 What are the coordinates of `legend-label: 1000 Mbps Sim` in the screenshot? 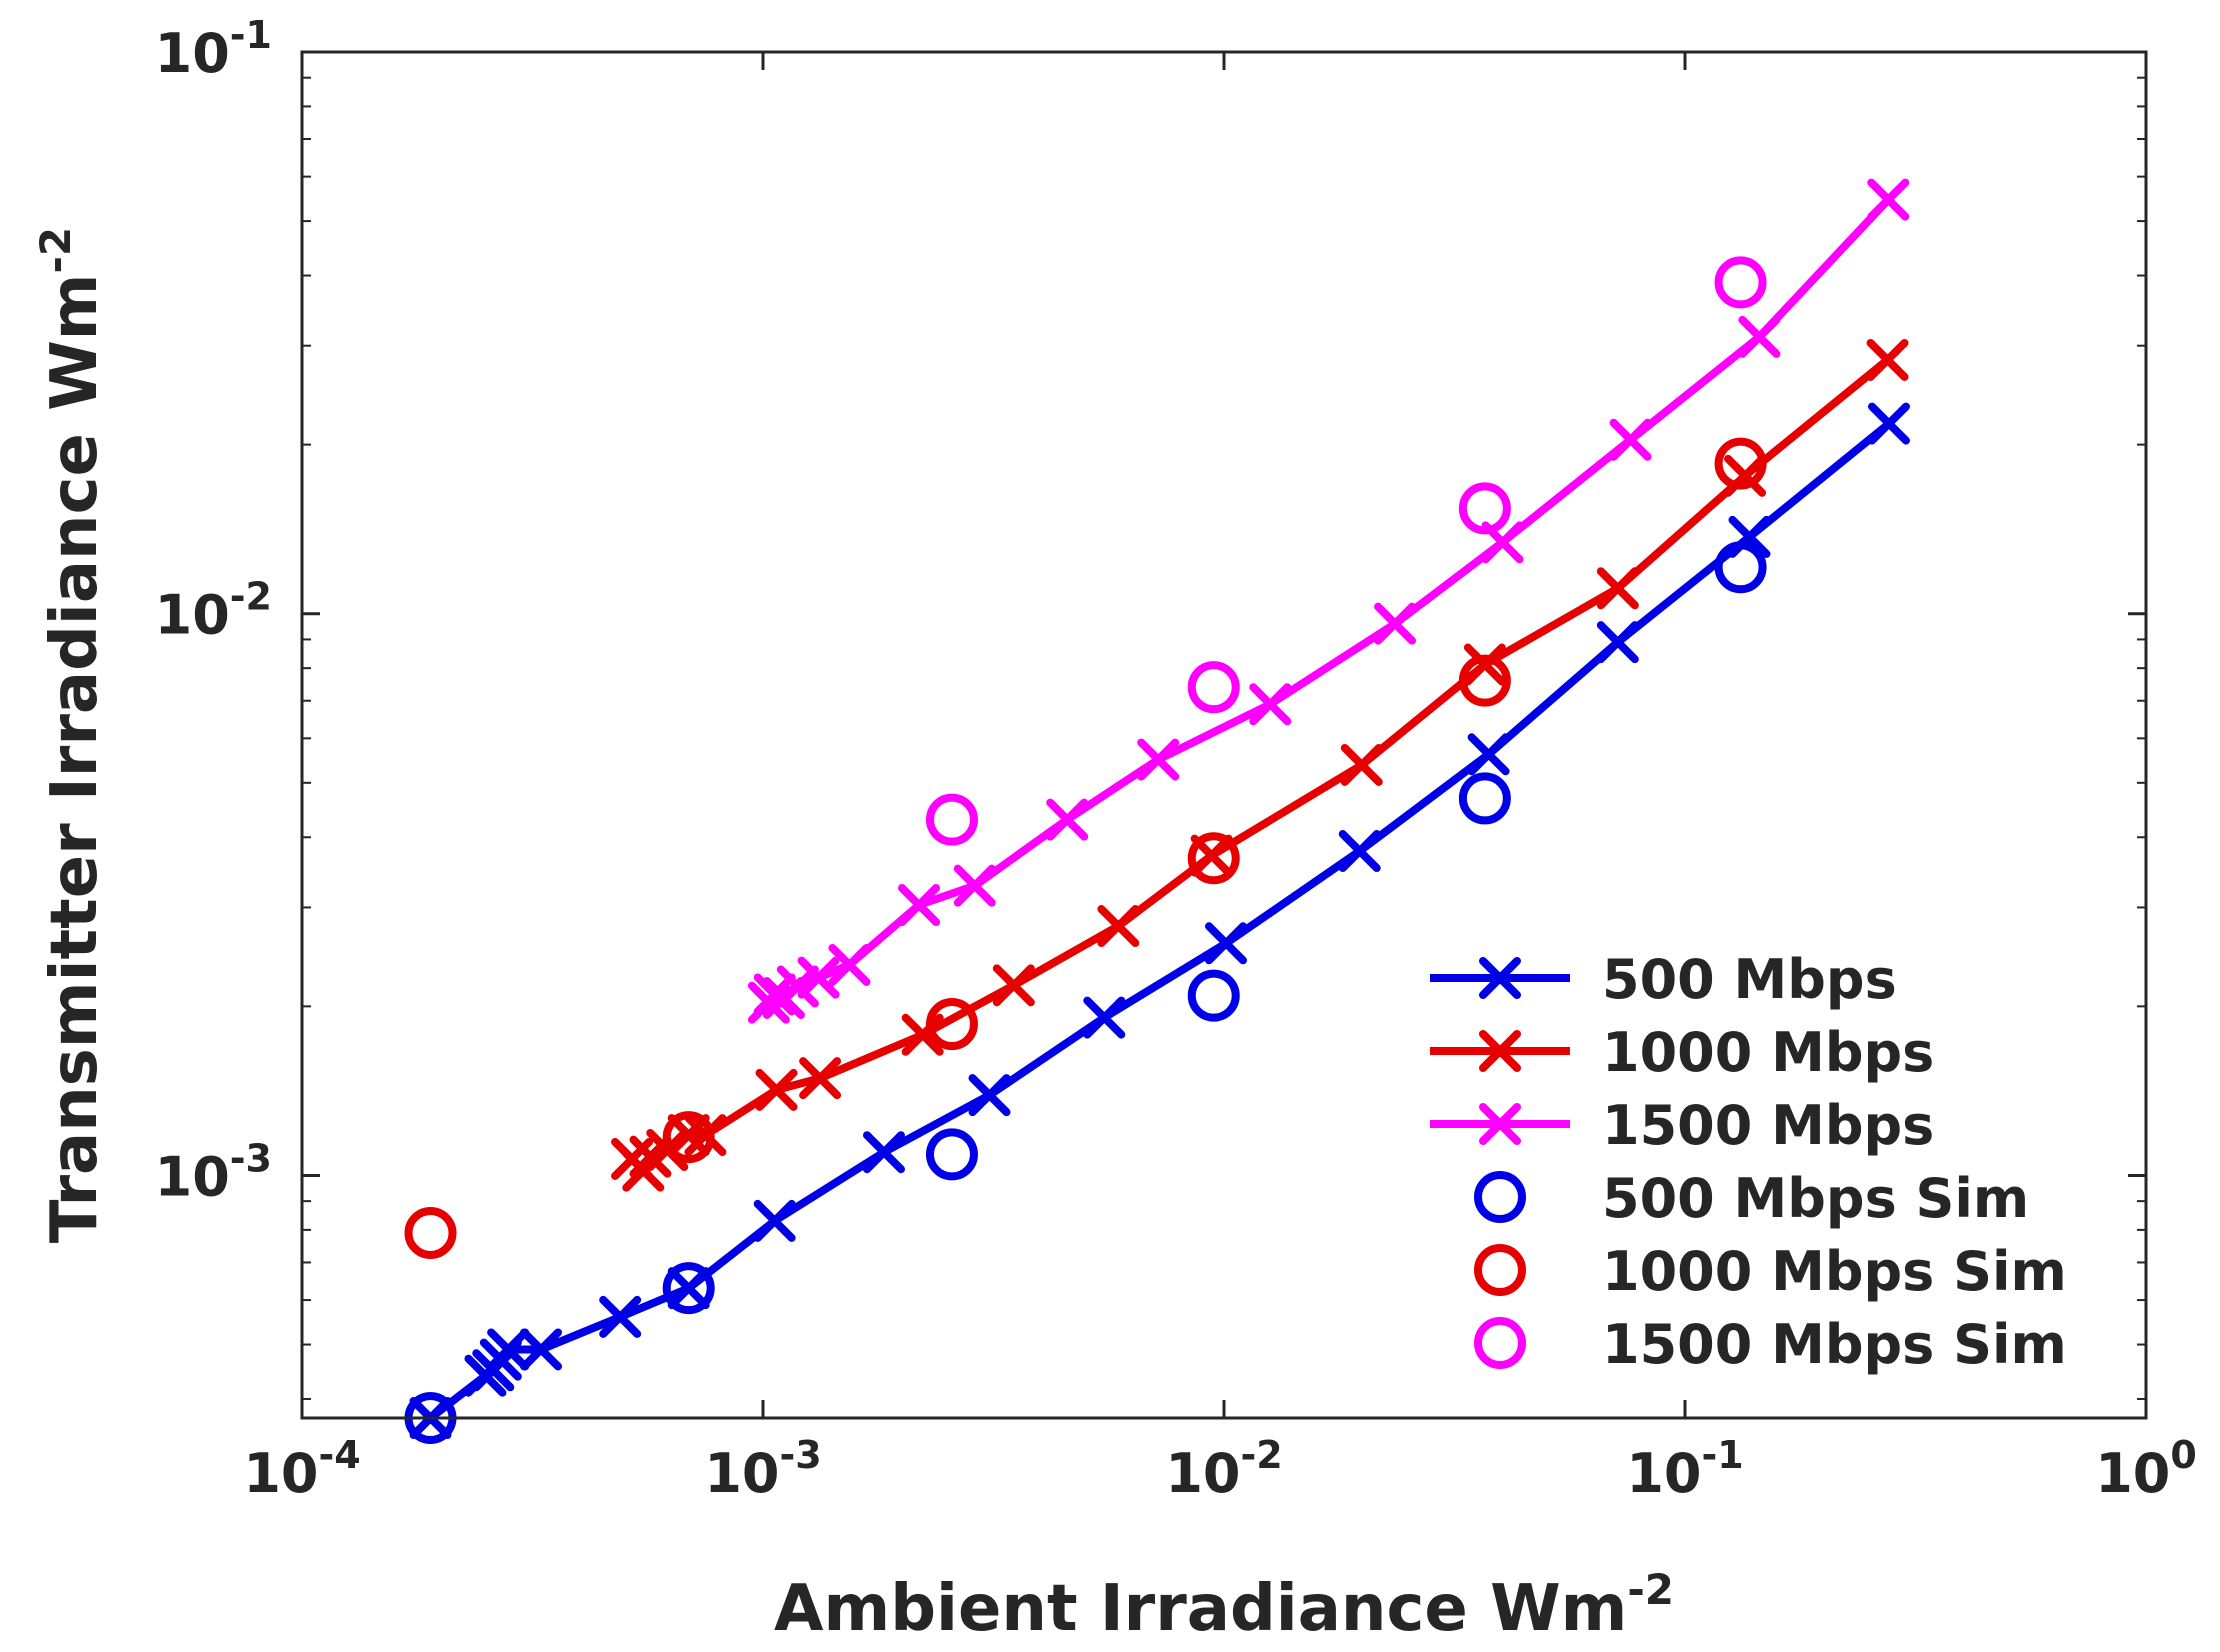 It's located at (1834, 1271).